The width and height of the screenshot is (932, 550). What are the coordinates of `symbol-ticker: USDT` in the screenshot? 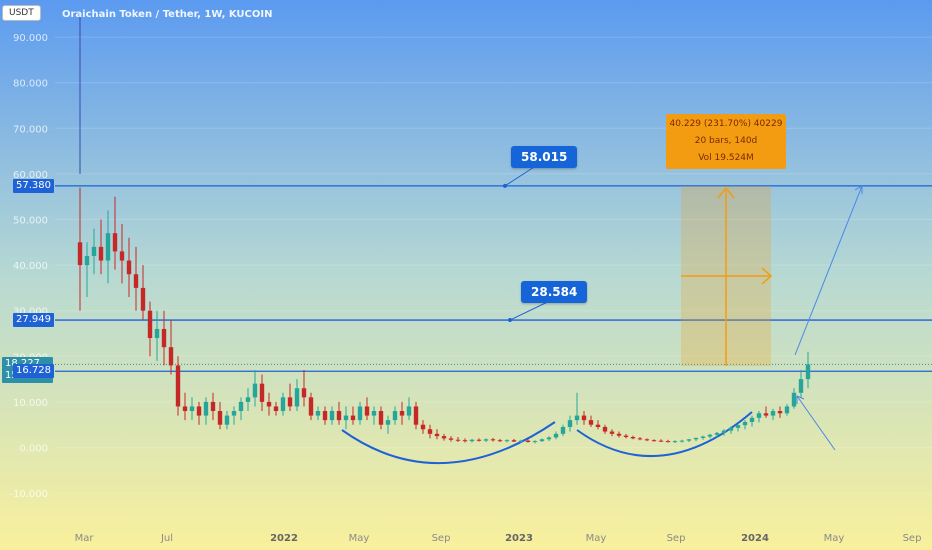 It's located at (21, 13).